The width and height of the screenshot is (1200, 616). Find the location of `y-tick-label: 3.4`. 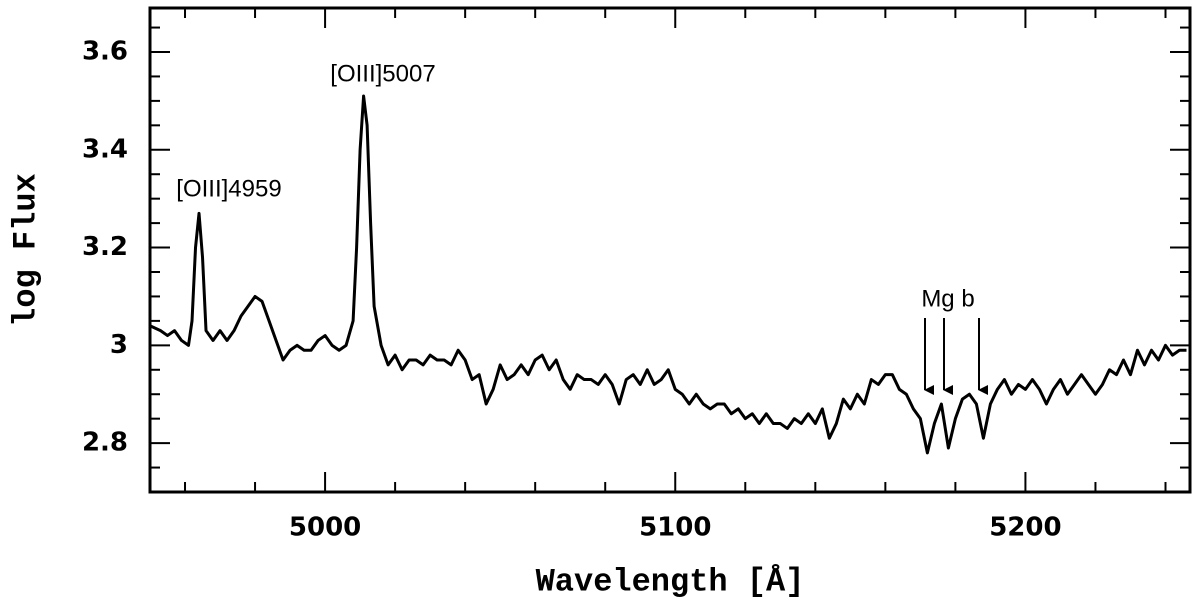

y-tick-label: 3.4 is located at coordinates (105, 149).